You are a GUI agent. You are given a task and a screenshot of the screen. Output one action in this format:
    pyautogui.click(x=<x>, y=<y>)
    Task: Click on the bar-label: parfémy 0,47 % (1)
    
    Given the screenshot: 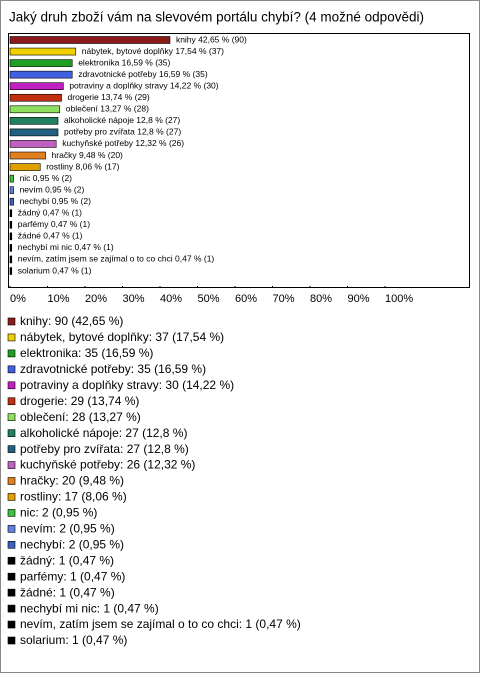 What is the action you would take?
    pyautogui.click(x=54, y=224)
    